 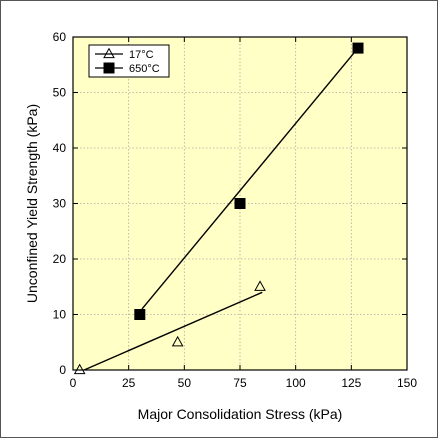 What do you see at coordinates (60, 148) in the screenshot?
I see `y-tick-label: 40` at bounding box center [60, 148].